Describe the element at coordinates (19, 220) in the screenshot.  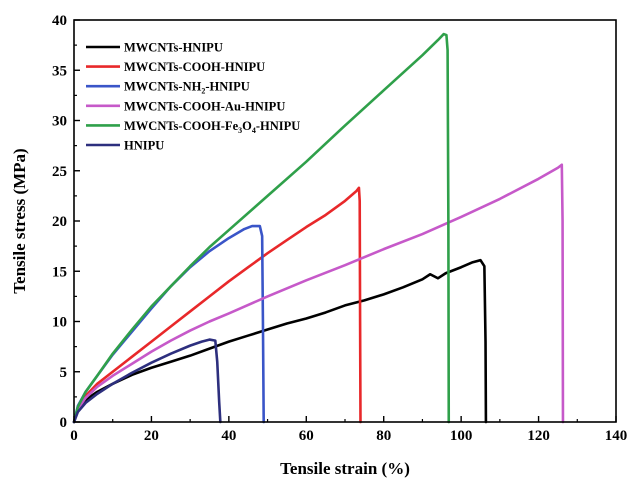
I see `y-axis-title: Tensile stress (MPa)` at that location.